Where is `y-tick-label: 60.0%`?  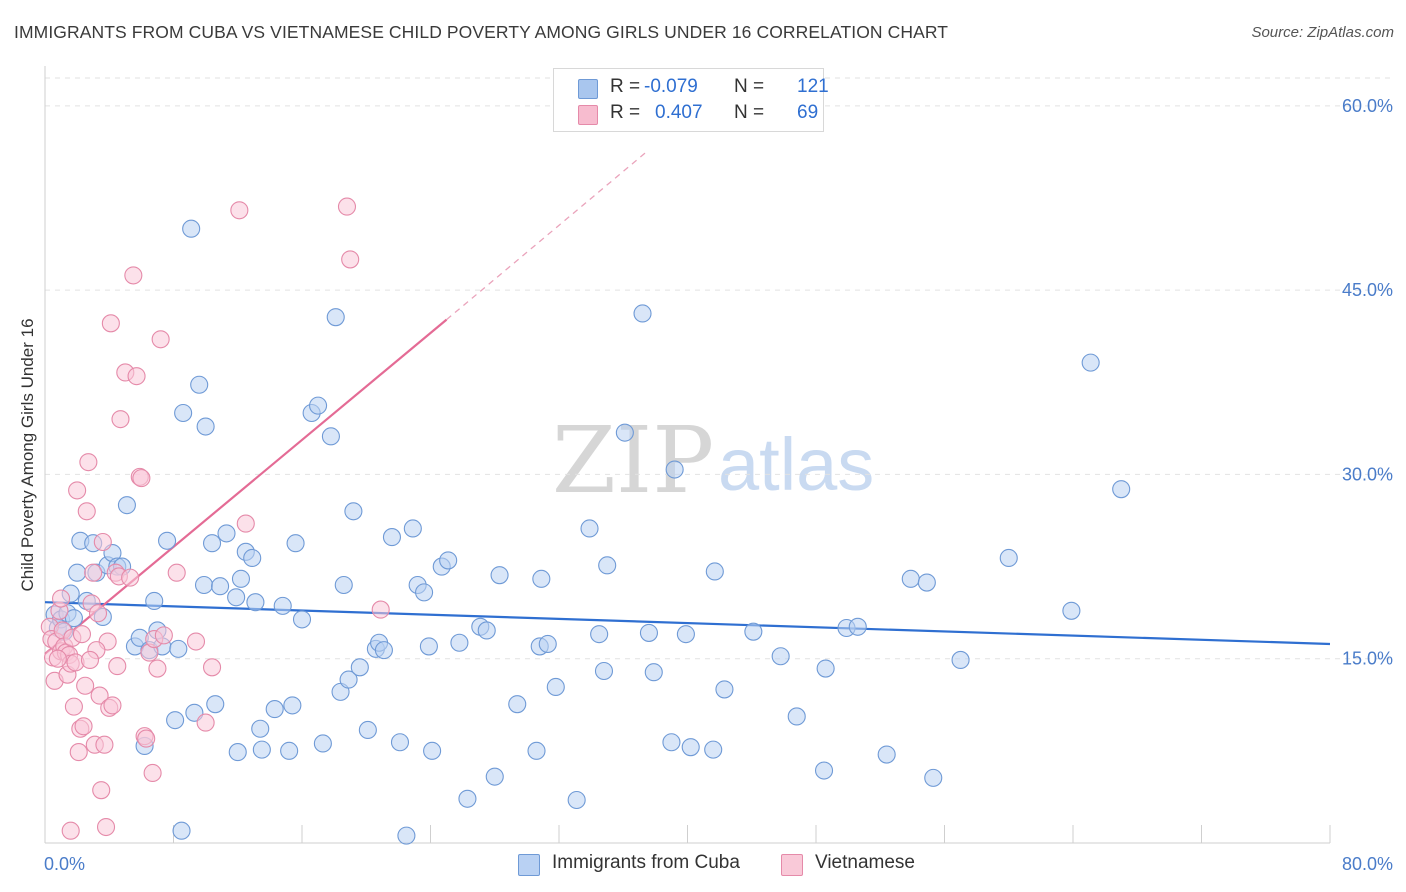
y-tick-label: 60.0% is located at coordinates (1367, 106).